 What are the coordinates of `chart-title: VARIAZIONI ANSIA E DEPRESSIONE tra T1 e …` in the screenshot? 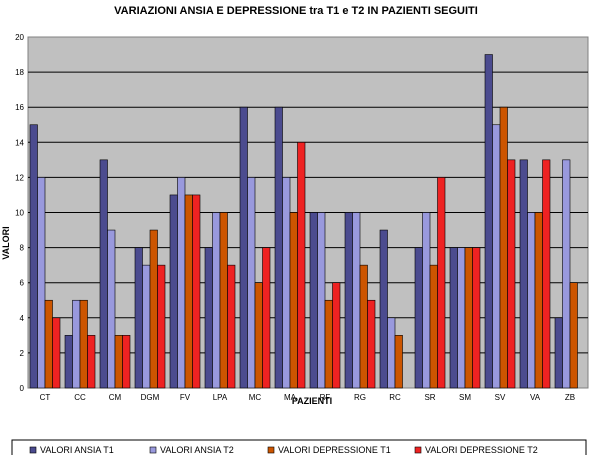 It's located at (296, 11).